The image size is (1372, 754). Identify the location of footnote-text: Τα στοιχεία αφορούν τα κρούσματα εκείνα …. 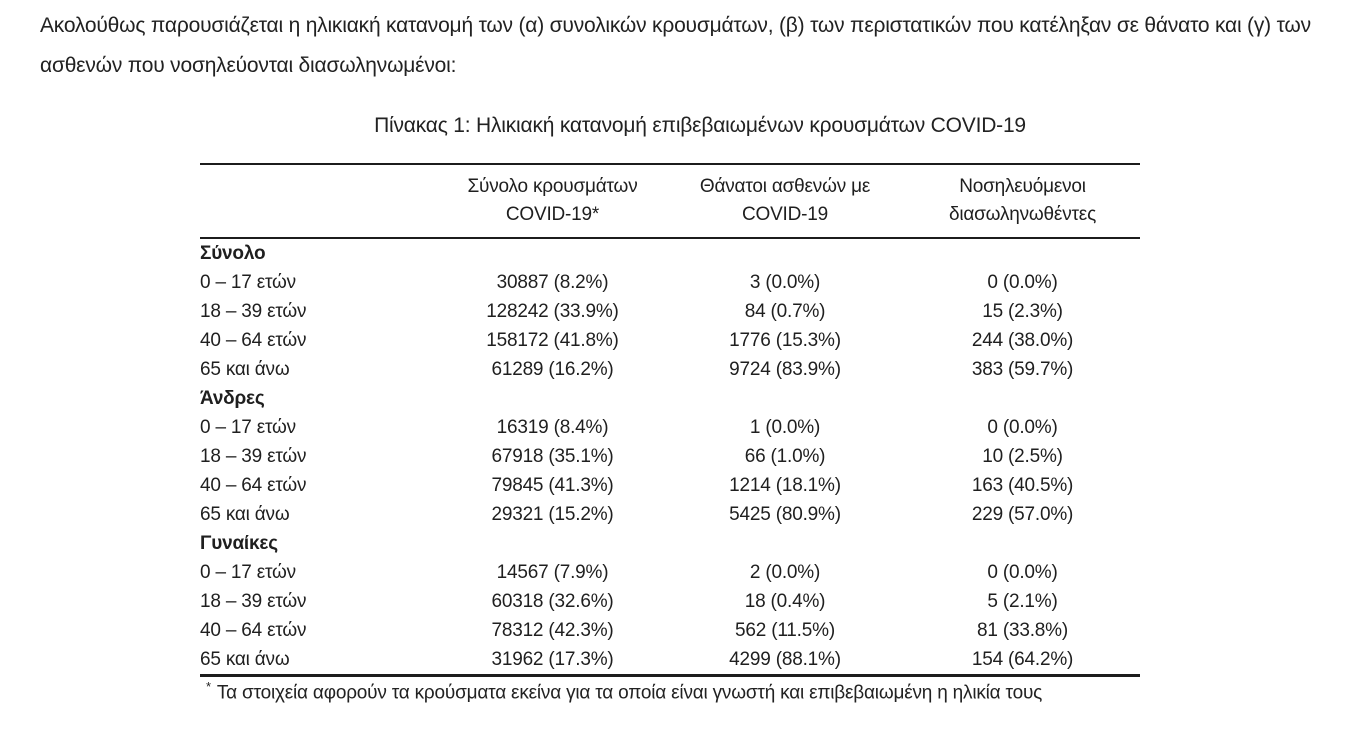
(629, 693).